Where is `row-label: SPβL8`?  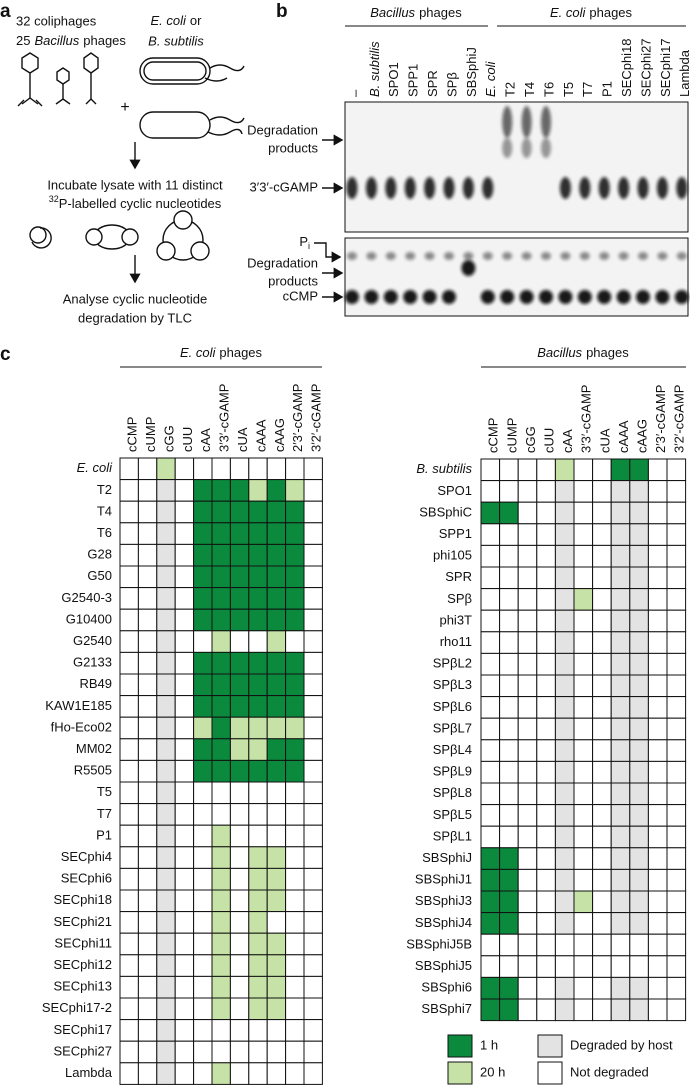
row-label: SPβL8 is located at coordinates (452, 792).